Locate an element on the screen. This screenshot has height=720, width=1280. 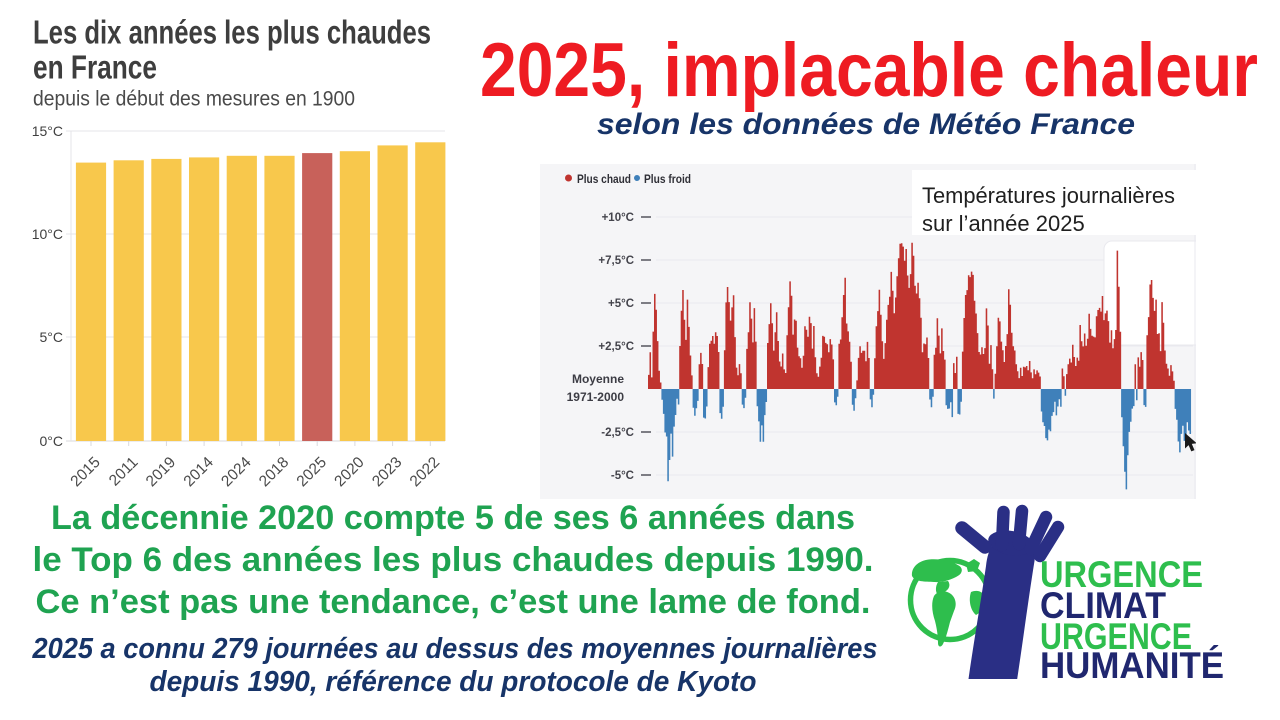
svg-text: 2019 is located at coordinates (161, 472).